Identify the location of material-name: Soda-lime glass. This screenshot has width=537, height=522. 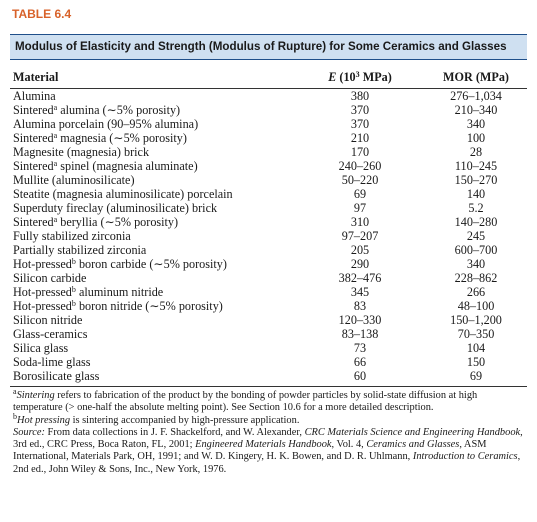
(52, 362).